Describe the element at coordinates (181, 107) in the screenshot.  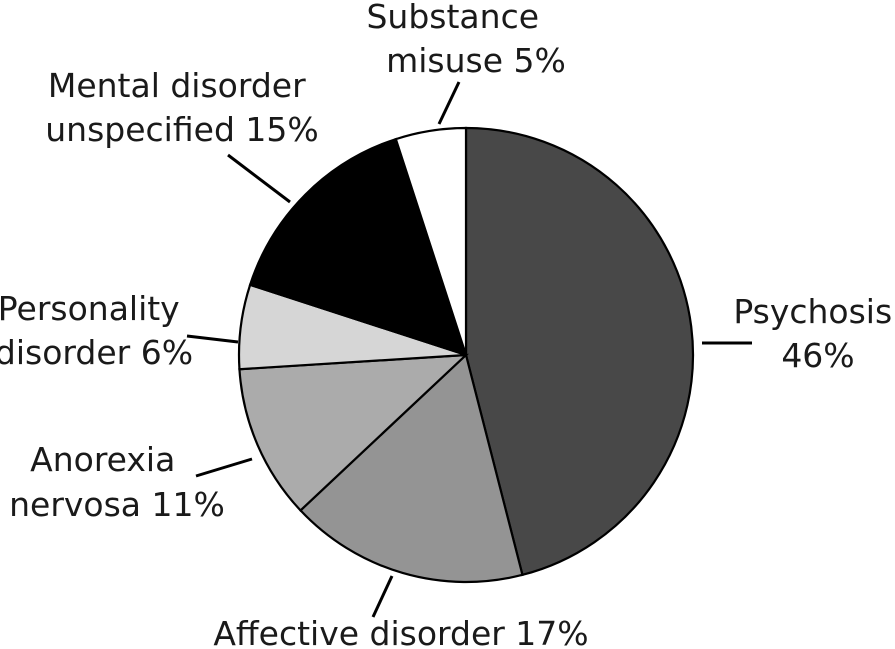
I see `label-mental-disorder-unspecified: Mental disorder unspecified 15%` at that location.